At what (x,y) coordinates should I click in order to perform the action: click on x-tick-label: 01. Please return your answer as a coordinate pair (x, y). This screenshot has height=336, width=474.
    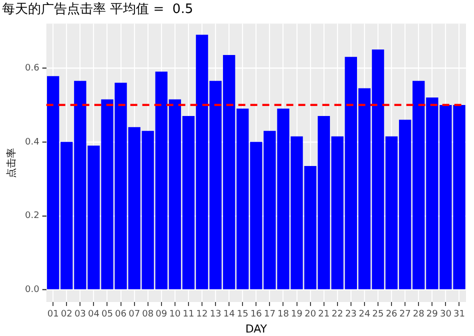
    Looking at the image, I should click on (53, 315).